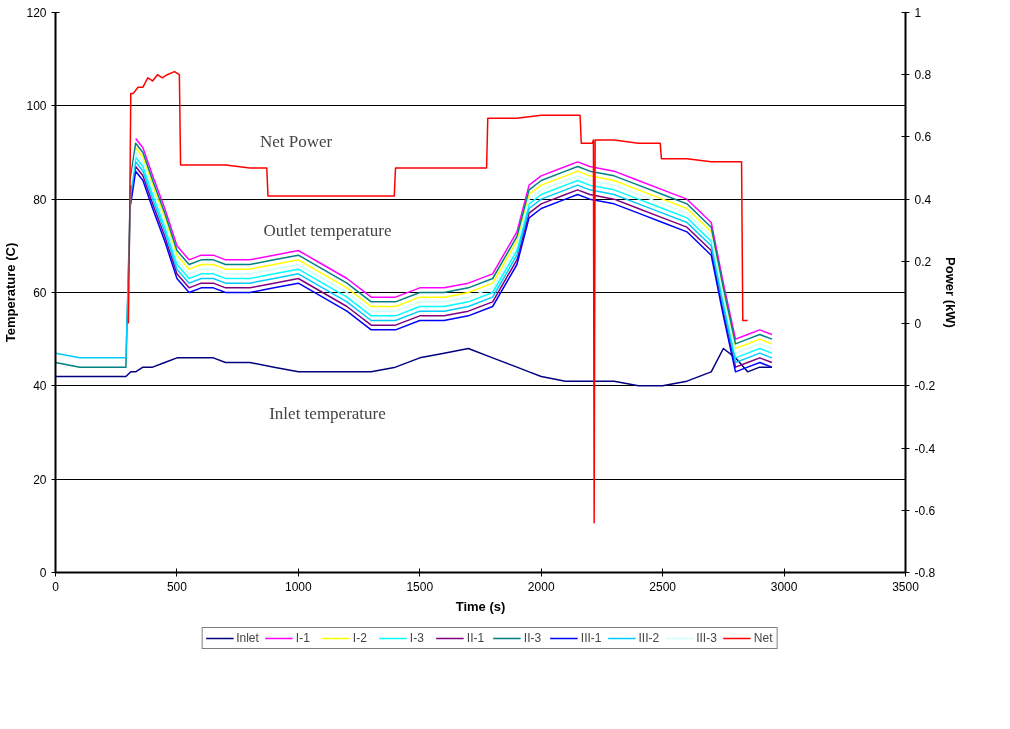  Describe the element at coordinates (11, 292) in the screenshot. I see `y-axis-title: Temperature (C)` at that location.